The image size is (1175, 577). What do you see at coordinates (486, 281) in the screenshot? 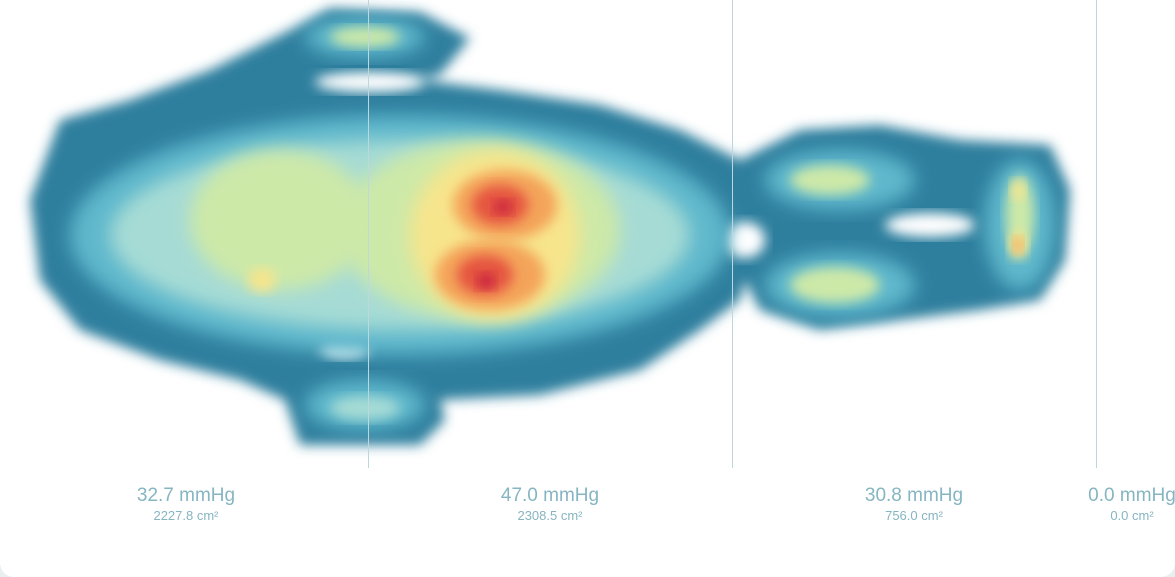
I see `pressure-peak-lower` at bounding box center [486, 281].